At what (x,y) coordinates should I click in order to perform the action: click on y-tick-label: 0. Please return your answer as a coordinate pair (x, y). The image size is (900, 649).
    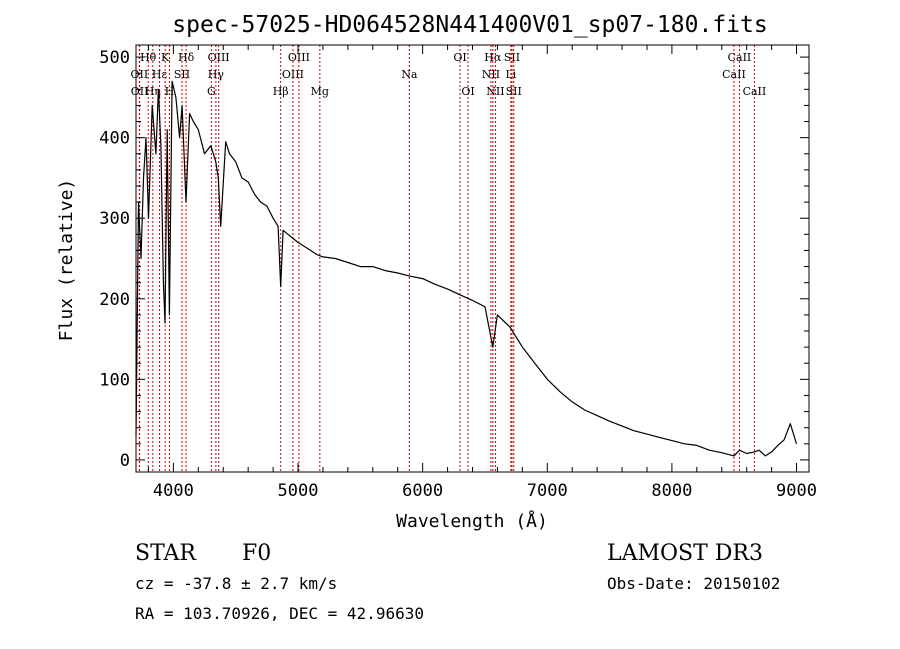
    Looking at the image, I should click on (125, 461).